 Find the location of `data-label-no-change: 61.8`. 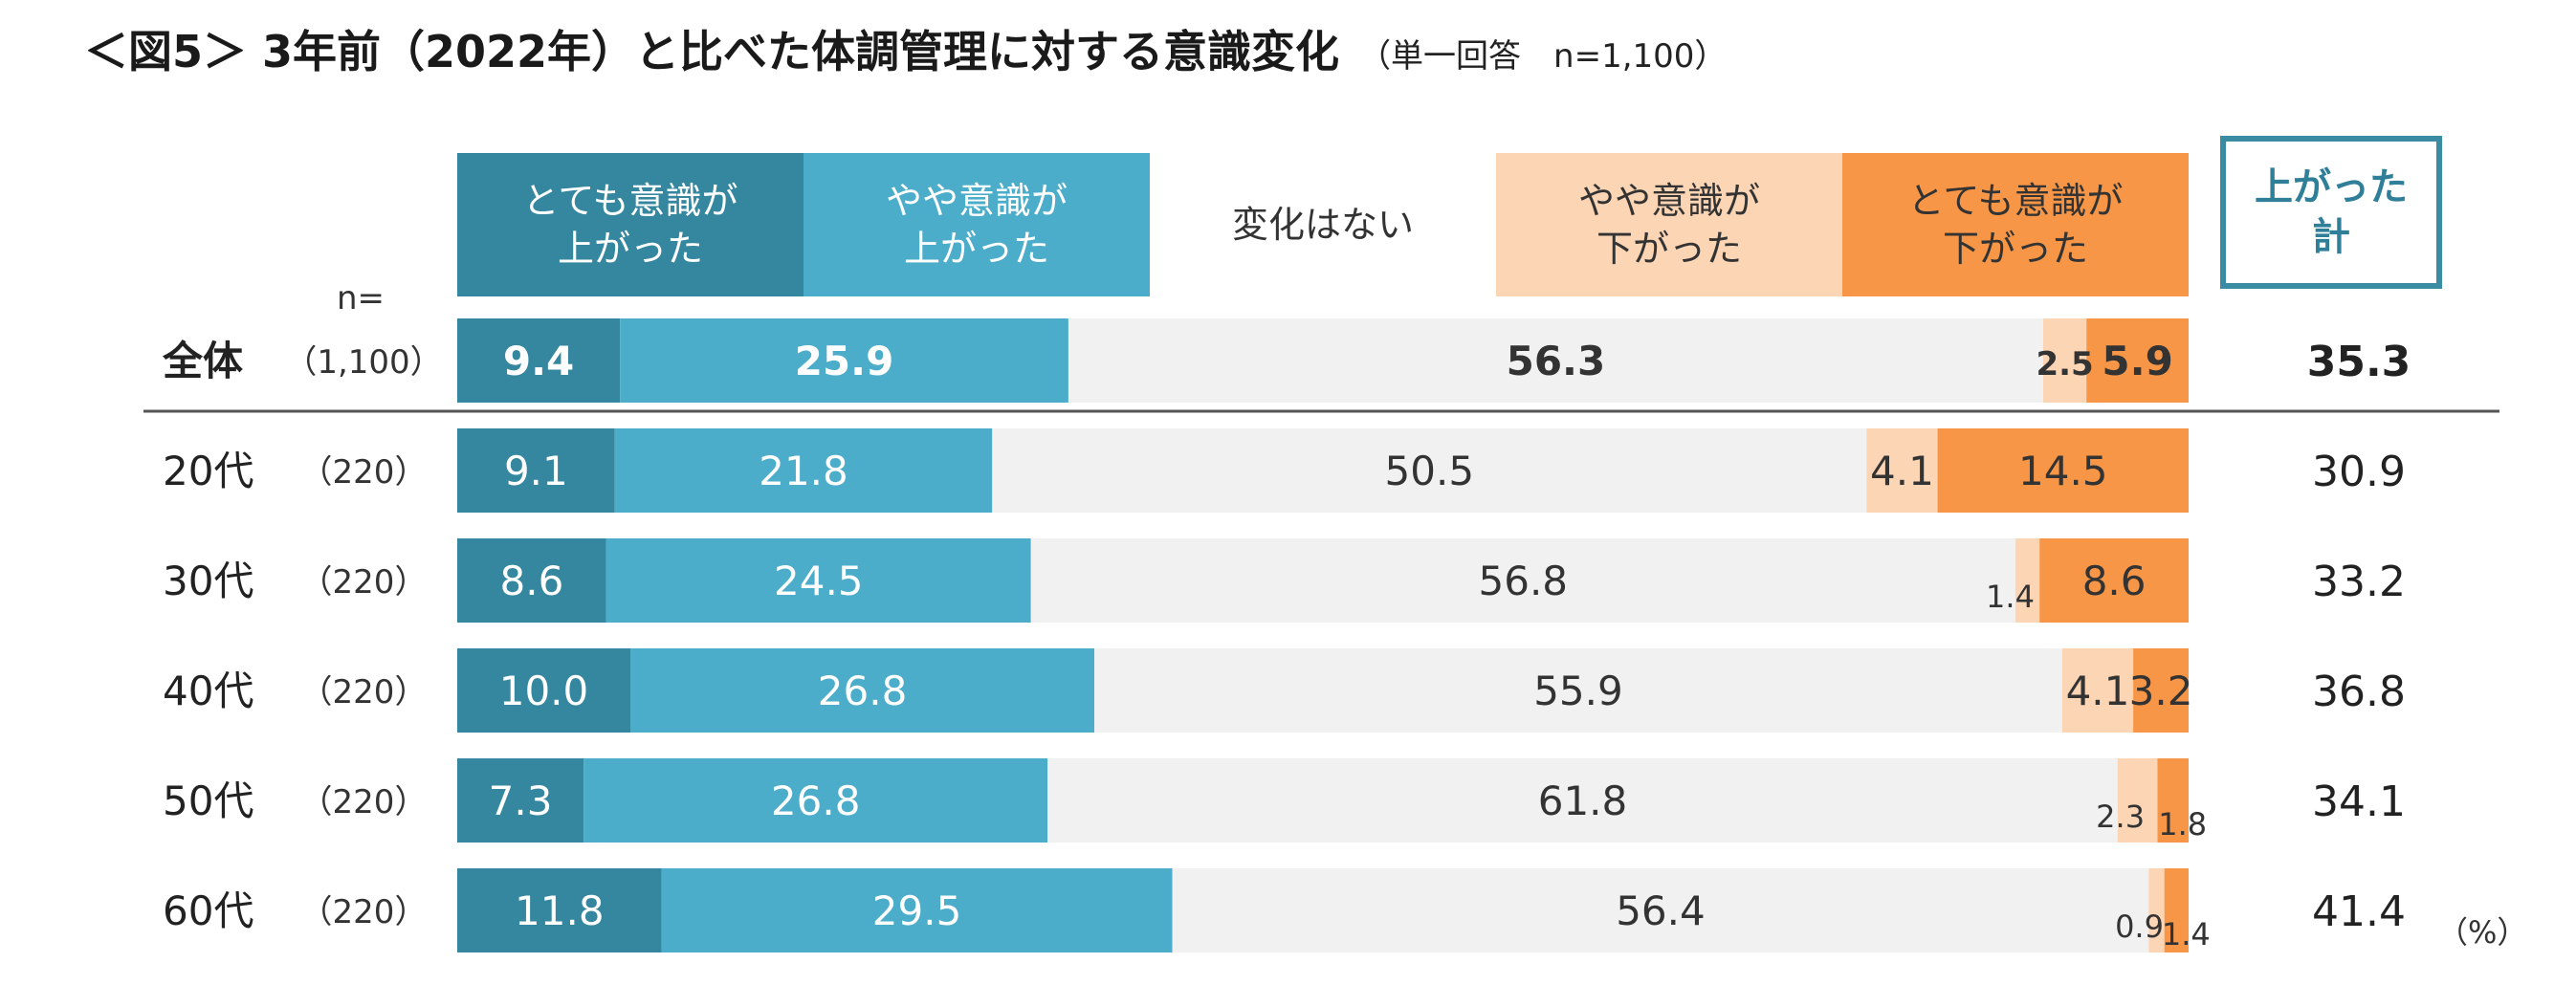

data-label-no-change: 61.8 is located at coordinates (1583, 800).